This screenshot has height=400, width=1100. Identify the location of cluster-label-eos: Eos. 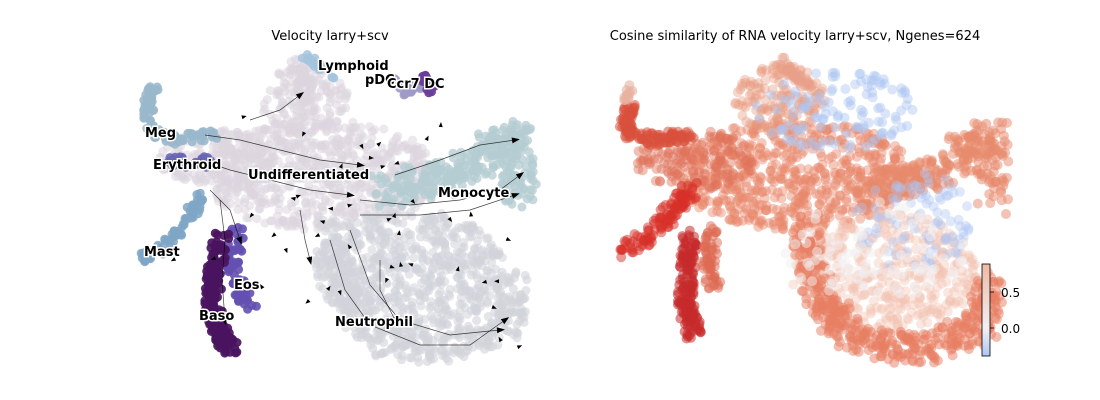
(247, 285).